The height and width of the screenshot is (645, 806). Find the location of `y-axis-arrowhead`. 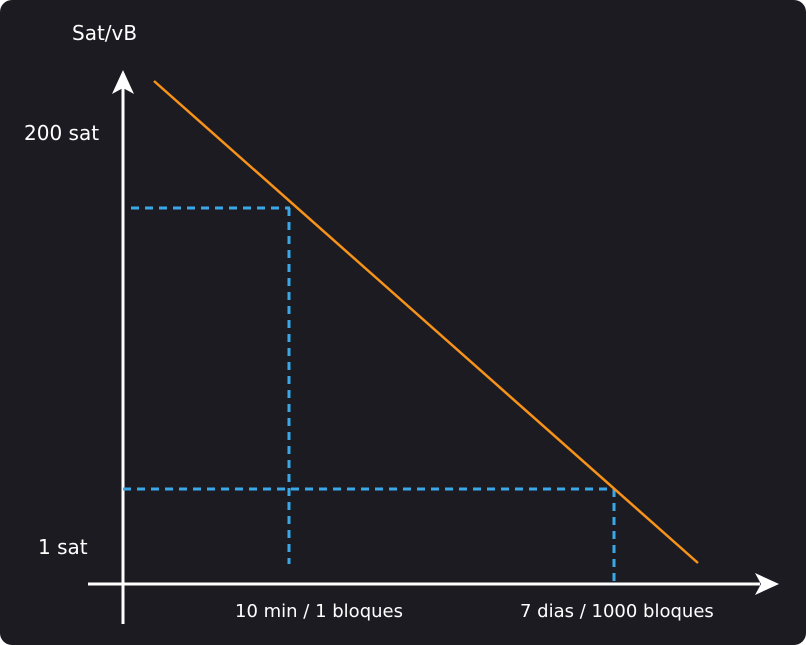

y-axis-arrowhead is located at coordinates (123, 82).